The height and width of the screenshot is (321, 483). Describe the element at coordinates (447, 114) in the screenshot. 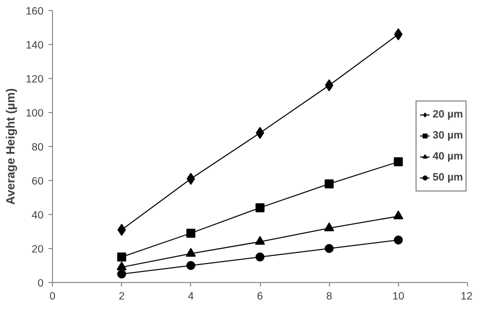

I see `legend-label: 20 µm` at that location.